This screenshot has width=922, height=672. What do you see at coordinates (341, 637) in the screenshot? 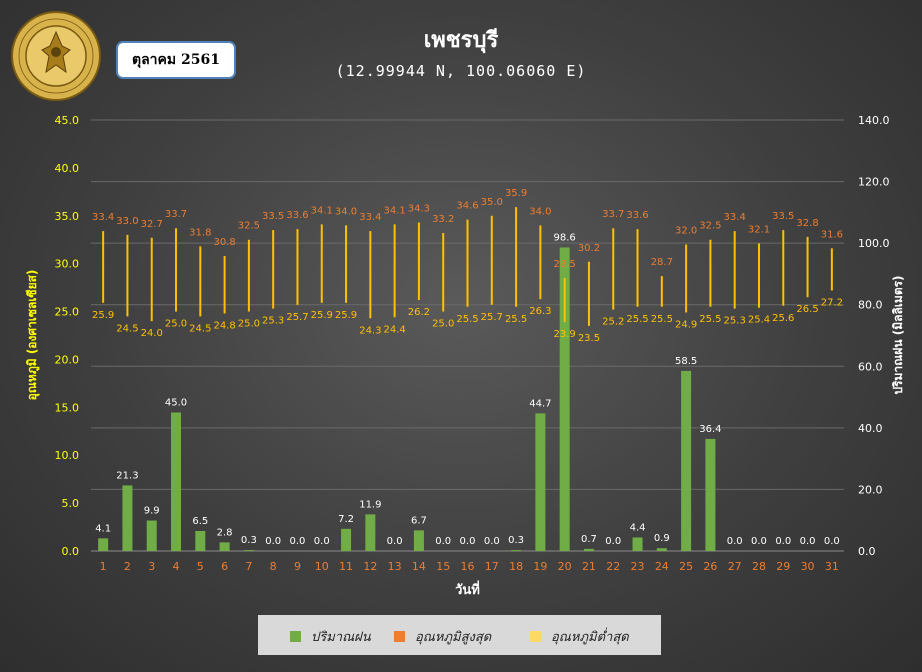
I see `legend-label-rain: ปริมาณฝน` at bounding box center [341, 637].